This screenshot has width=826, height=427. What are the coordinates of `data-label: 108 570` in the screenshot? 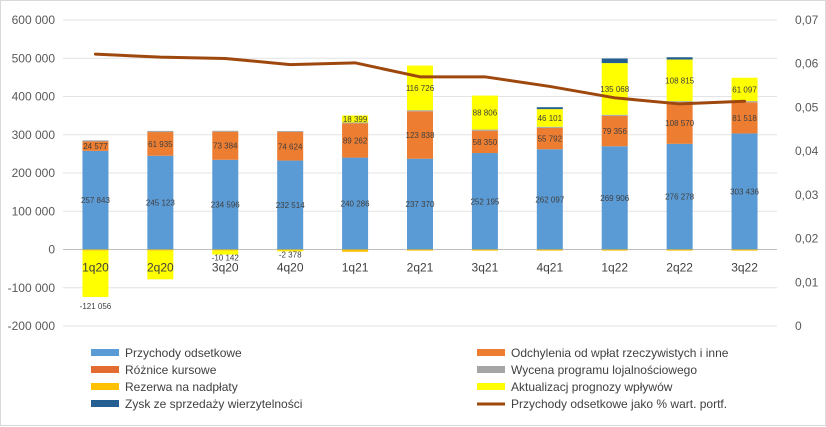 It's located at (679, 123).